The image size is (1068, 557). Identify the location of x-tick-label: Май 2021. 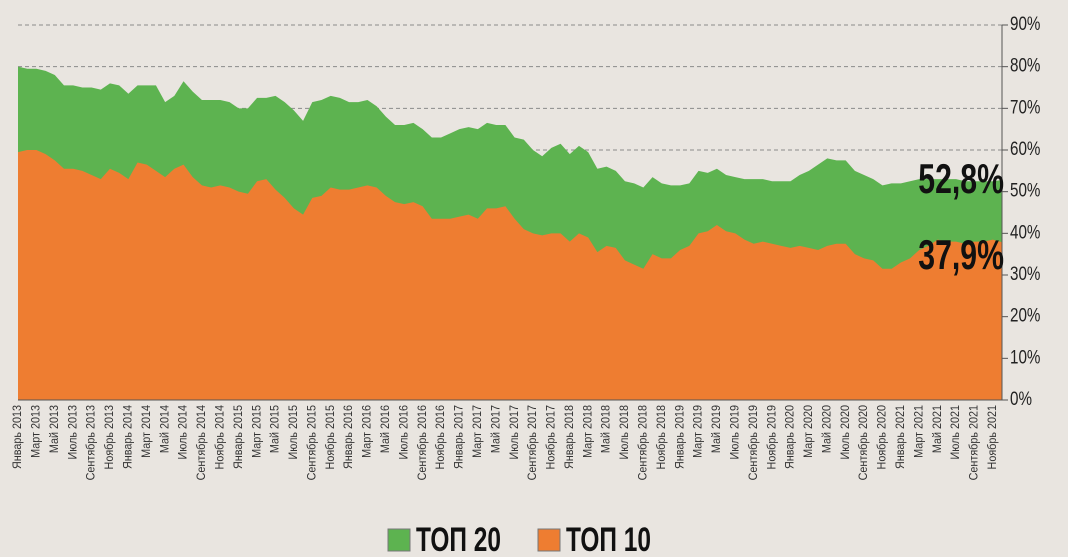
(937, 429).